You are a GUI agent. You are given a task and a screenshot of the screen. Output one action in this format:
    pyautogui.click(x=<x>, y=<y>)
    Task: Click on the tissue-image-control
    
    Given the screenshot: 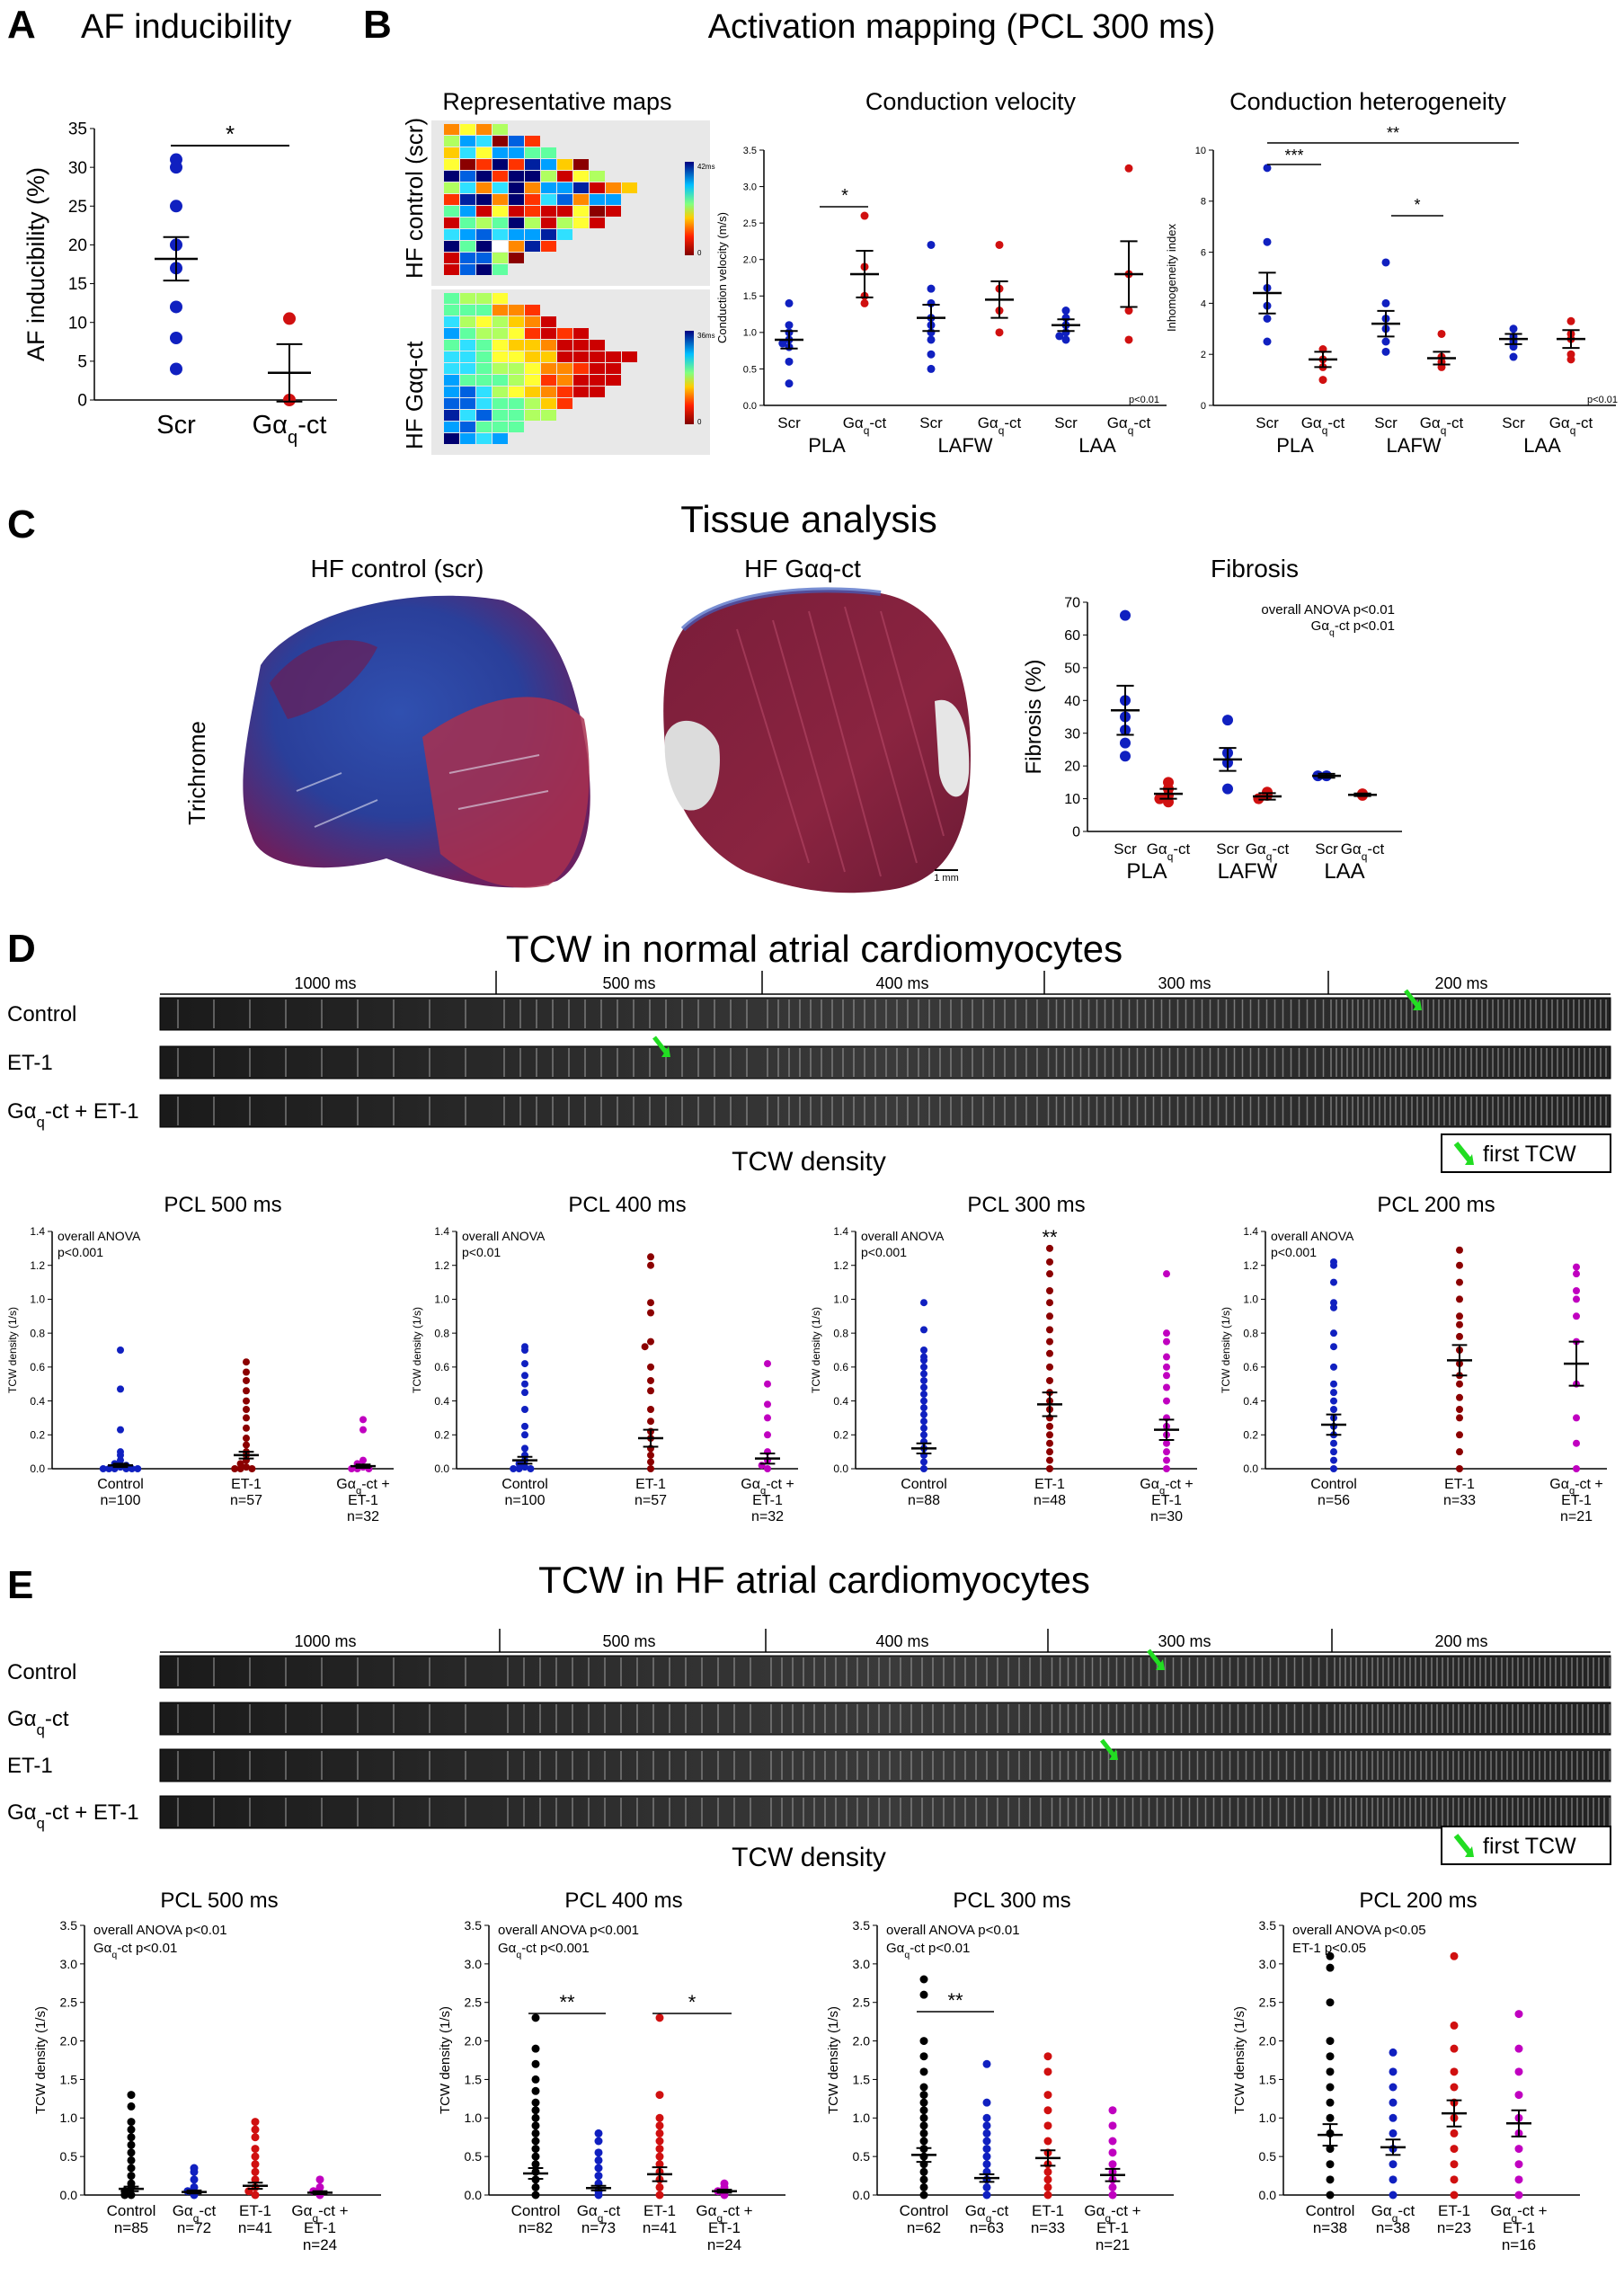 What is the action you would take?
    pyautogui.click(x=416, y=742)
    